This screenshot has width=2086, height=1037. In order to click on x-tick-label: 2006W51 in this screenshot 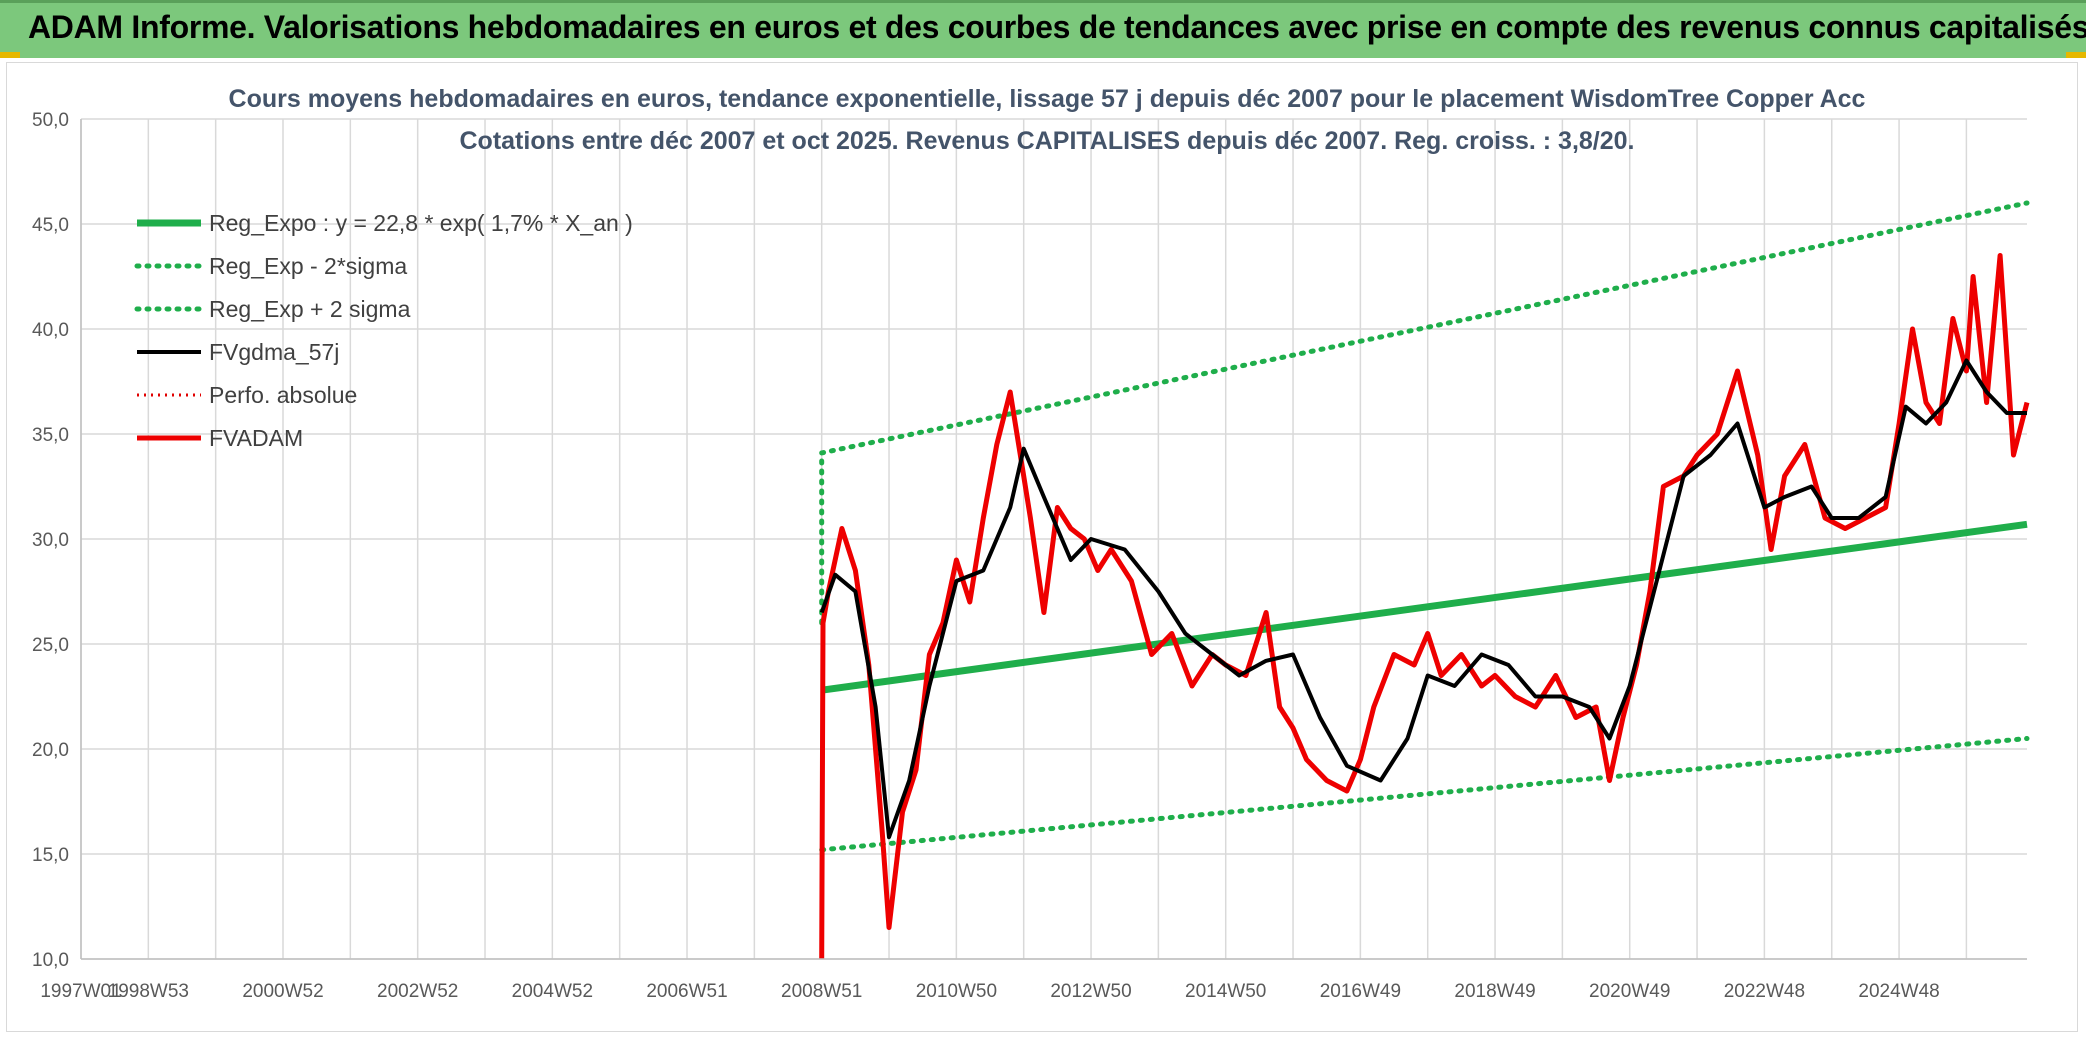, I will do `click(686, 991)`.